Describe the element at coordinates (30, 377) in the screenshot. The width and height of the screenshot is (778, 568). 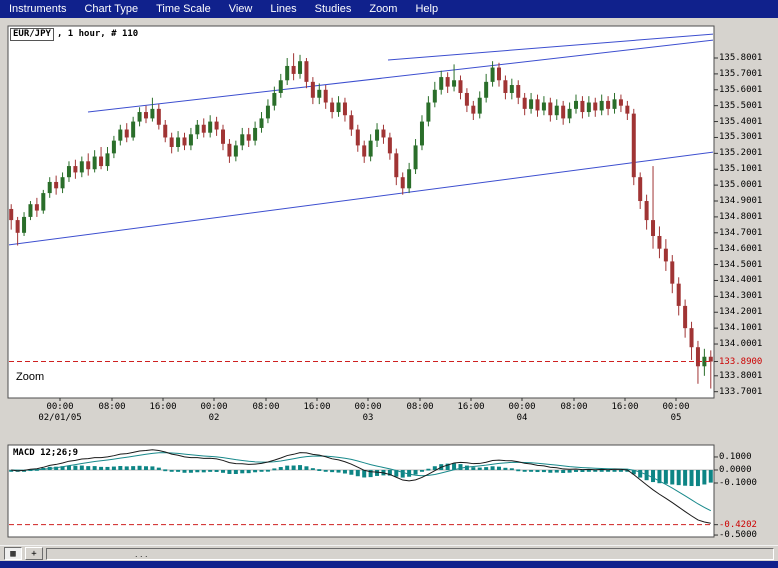
I see `zoom-mode-label: Zoom` at that location.